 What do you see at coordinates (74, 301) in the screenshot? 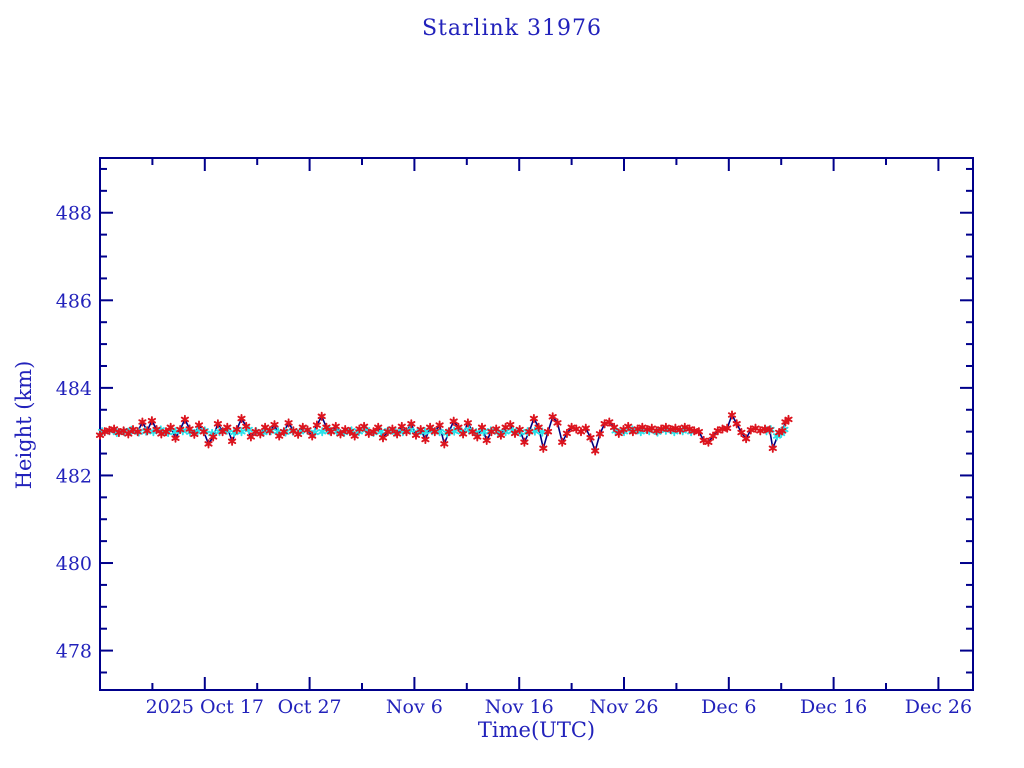
I see `y-tick-label: 486` at bounding box center [74, 301].